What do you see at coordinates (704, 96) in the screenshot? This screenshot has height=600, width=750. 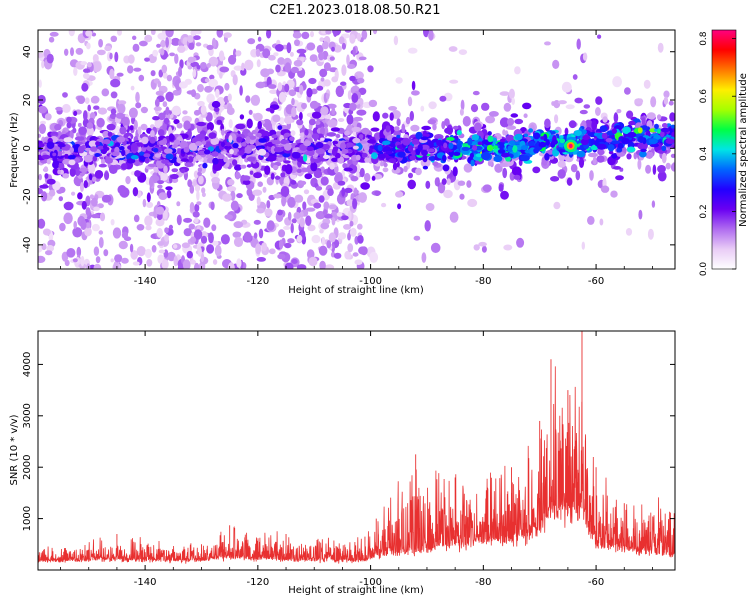 I see `colorbar-tick-label: 0.6` at bounding box center [704, 96].